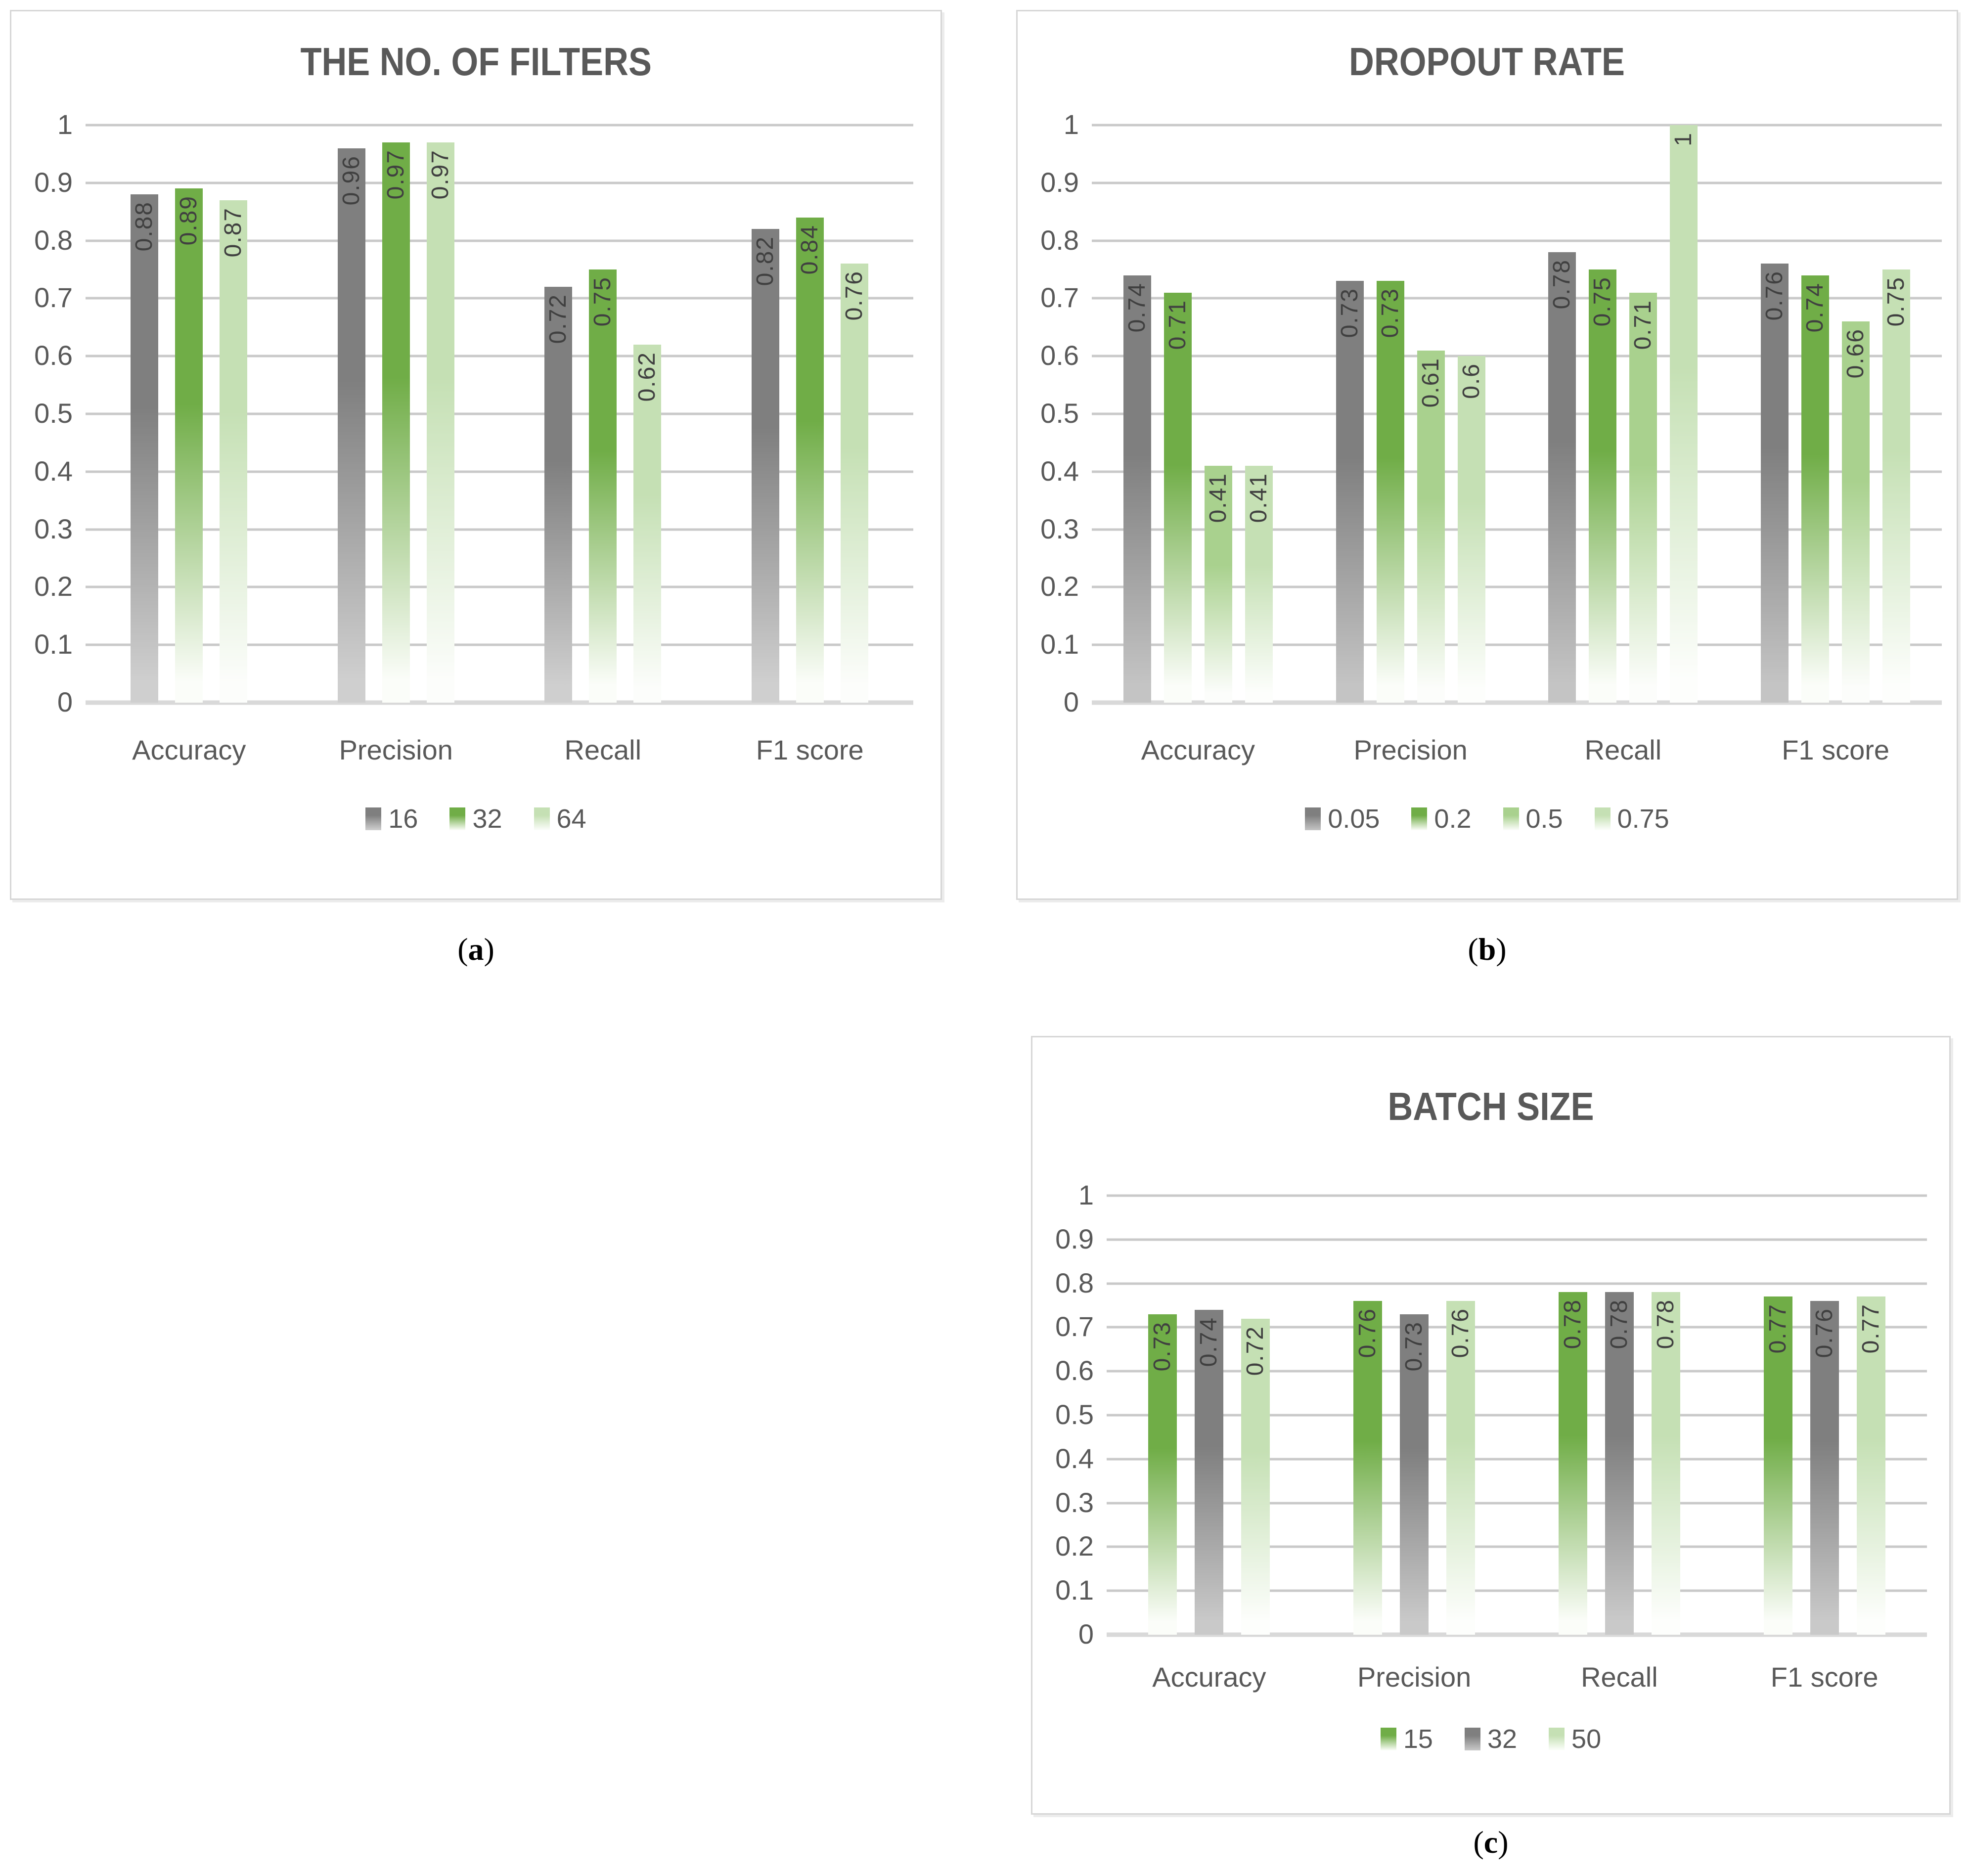  What do you see at coordinates (1256, 1477) in the screenshot?
I see `bar-50: 0.72` at bounding box center [1256, 1477].